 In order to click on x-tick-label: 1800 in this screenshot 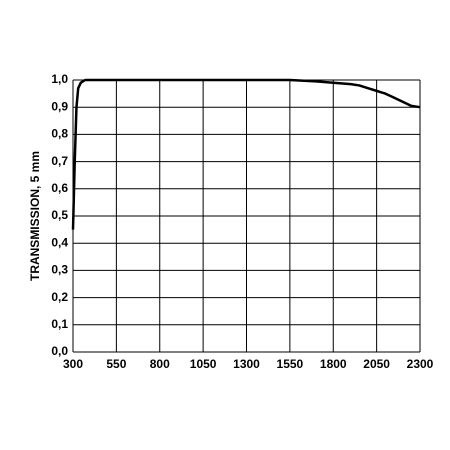, I will do `click(333, 364)`.